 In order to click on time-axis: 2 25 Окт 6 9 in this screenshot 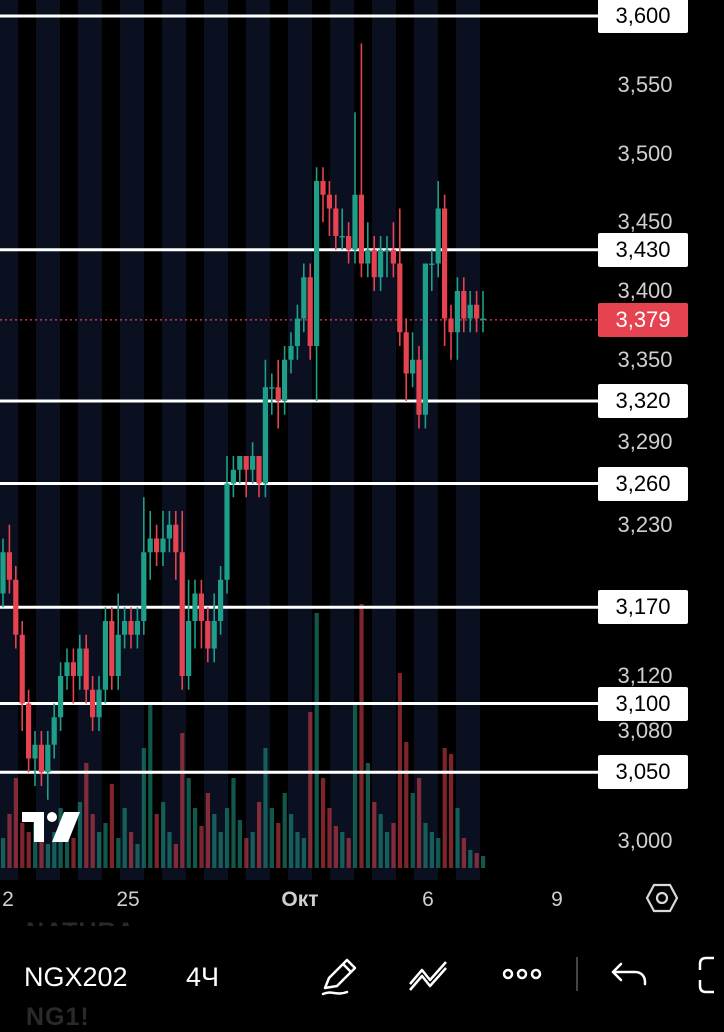, I will do `click(362, 900)`.